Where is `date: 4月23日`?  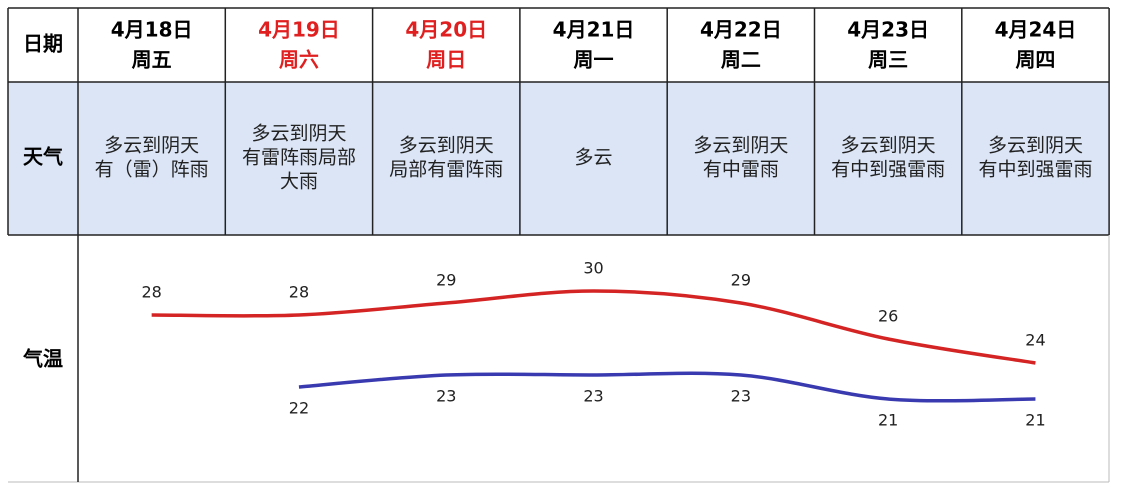 date: 4月23日 is located at coordinates (888, 30).